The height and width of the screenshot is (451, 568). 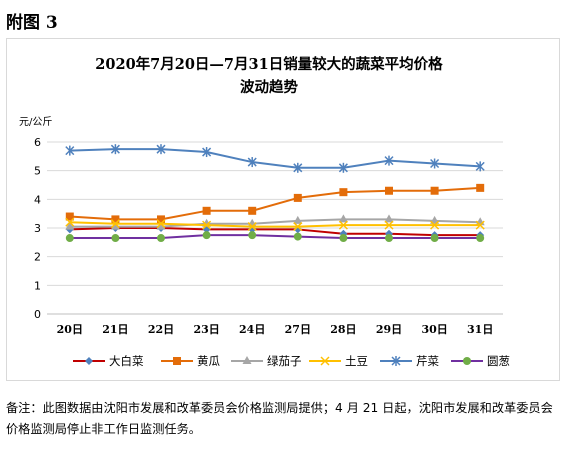 What do you see at coordinates (37, 257) in the screenshot?
I see `y-tick-label: 2` at bounding box center [37, 257].